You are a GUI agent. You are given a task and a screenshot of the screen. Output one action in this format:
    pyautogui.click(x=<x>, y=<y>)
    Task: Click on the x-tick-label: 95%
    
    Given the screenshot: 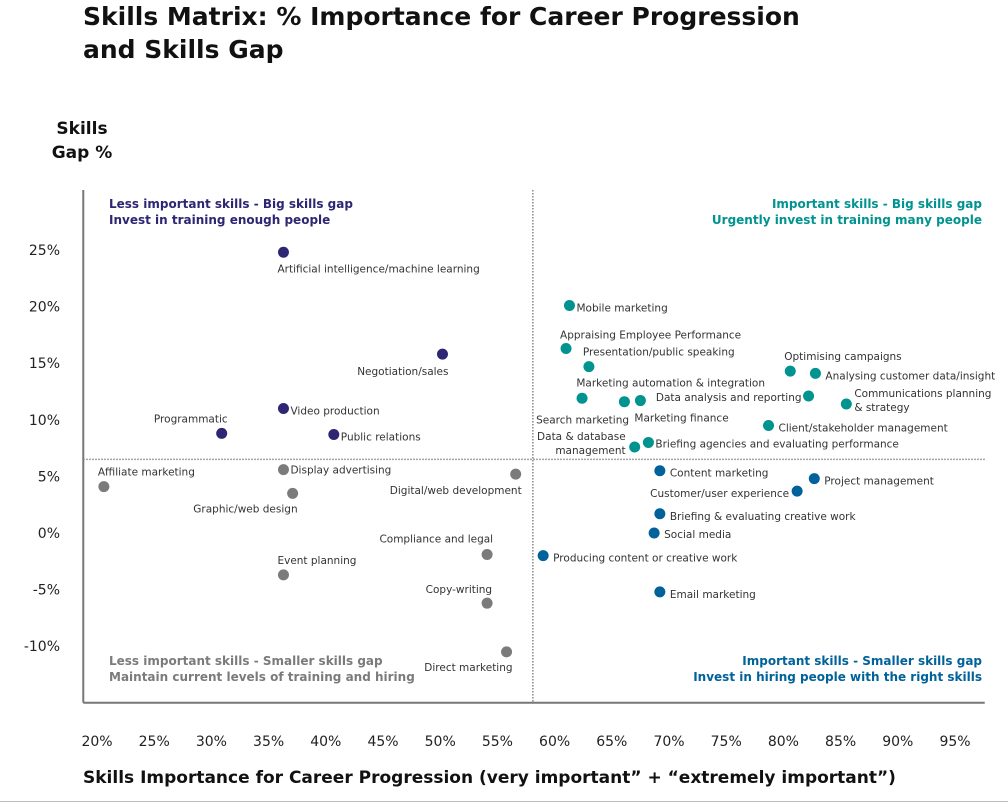 What is the action you would take?
    pyautogui.click(x=954, y=742)
    